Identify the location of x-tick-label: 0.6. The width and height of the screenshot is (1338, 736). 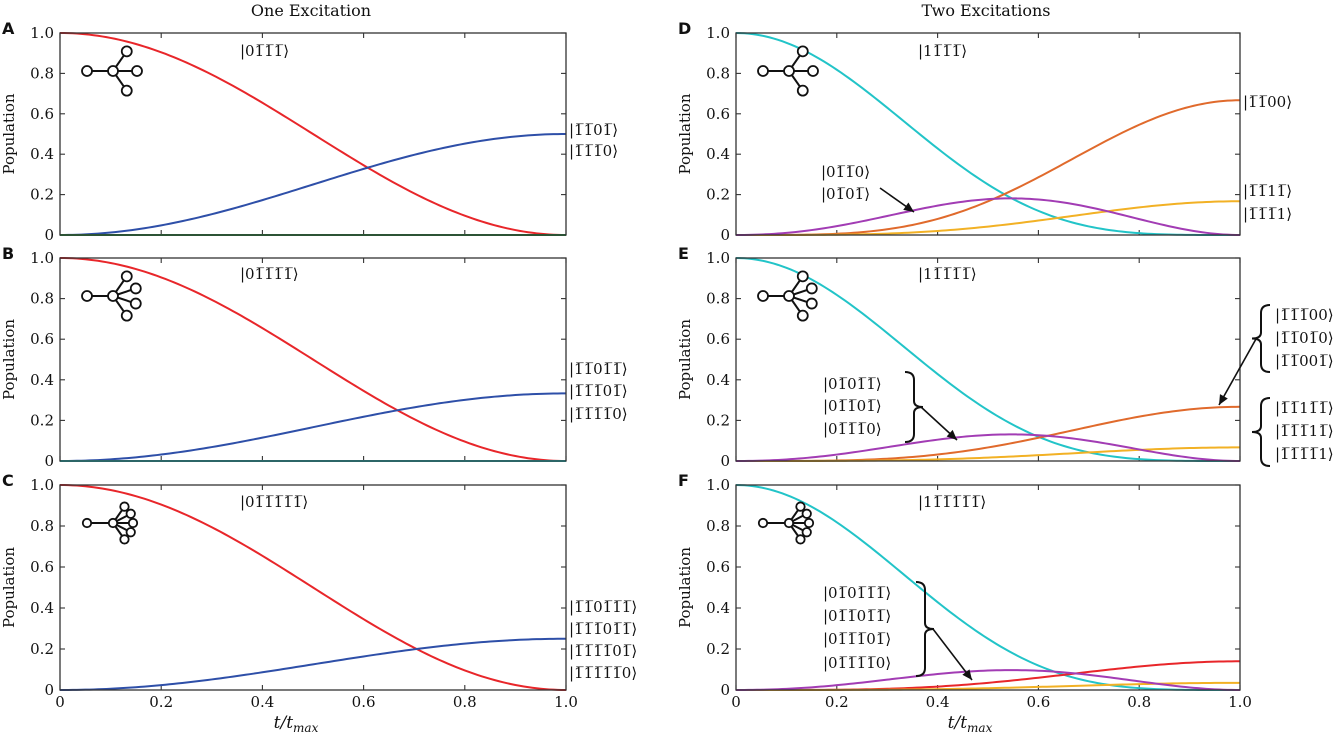
(1038, 702).